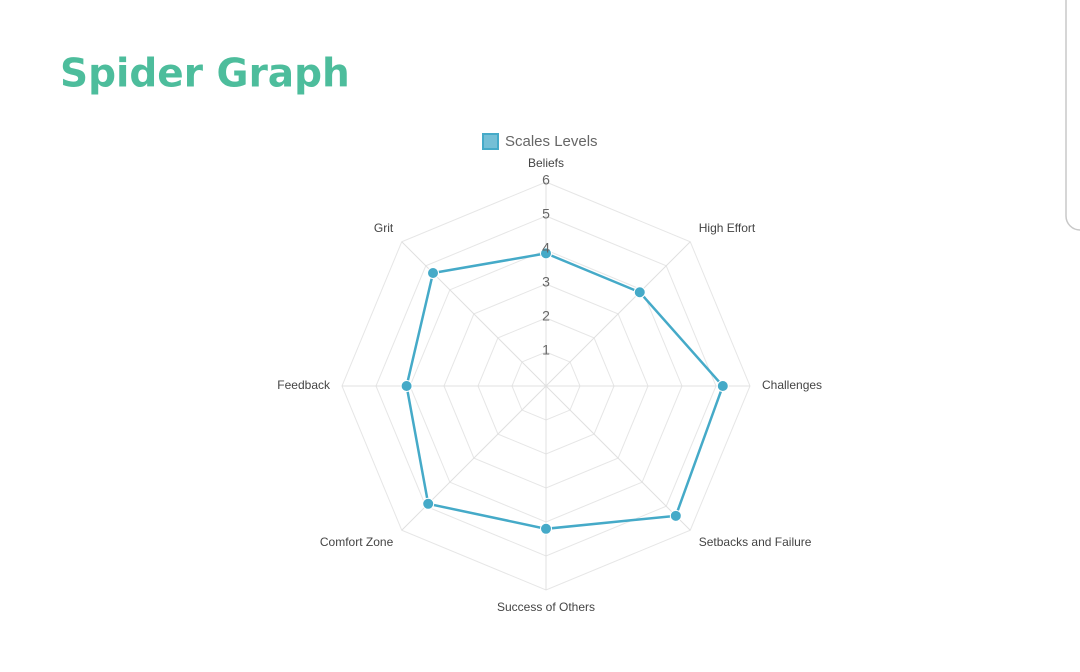 The width and height of the screenshot is (1080, 672). What do you see at coordinates (546, 214) in the screenshot?
I see `r-tick-label: 5` at bounding box center [546, 214].